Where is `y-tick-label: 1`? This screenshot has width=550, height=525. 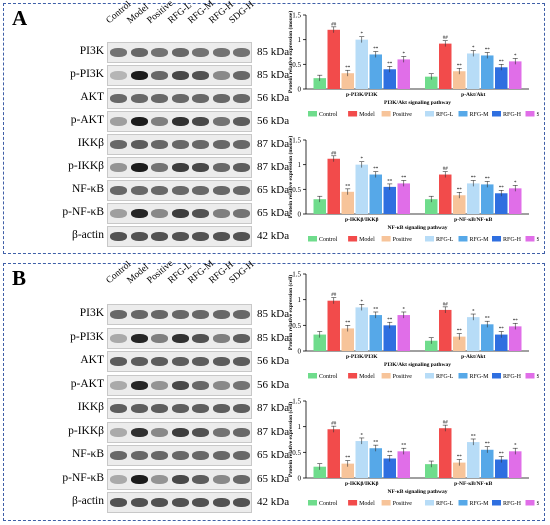
y-tick-label: 1 is located at coordinates (300, 165).